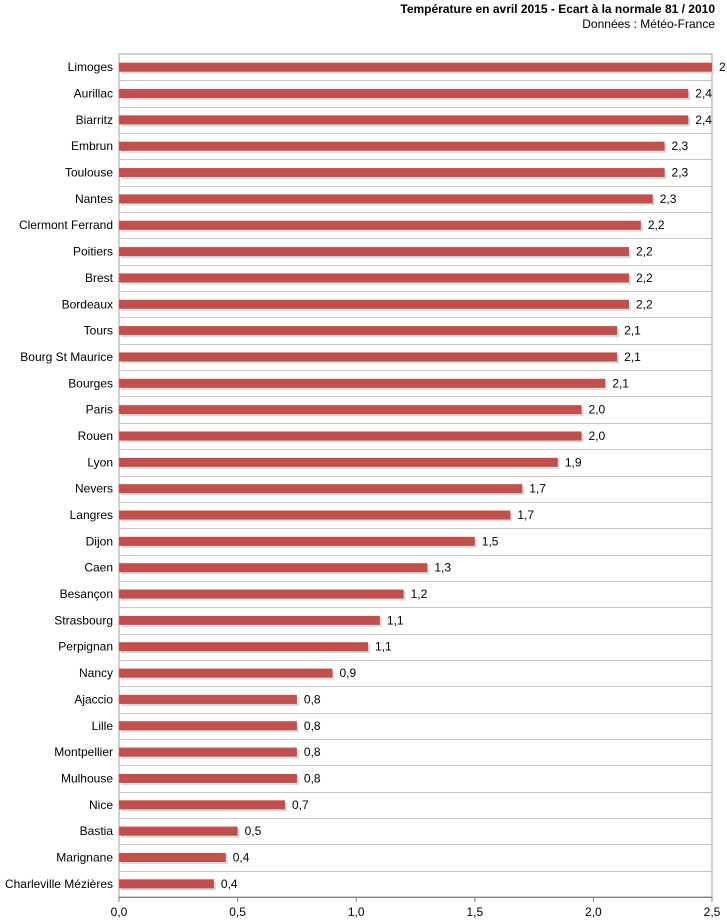 This screenshot has height=921, width=727. What do you see at coordinates (93, 94) in the screenshot?
I see `category-label: Aurillac` at bounding box center [93, 94].